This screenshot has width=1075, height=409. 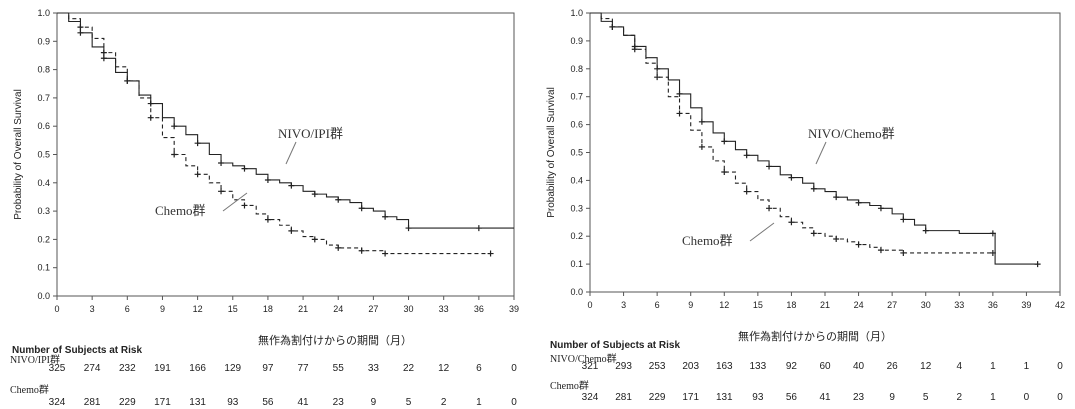 What do you see at coordinates (758, 366) in the screenshot?
I see `risk-count: 133` at bounding box center [758, 366].